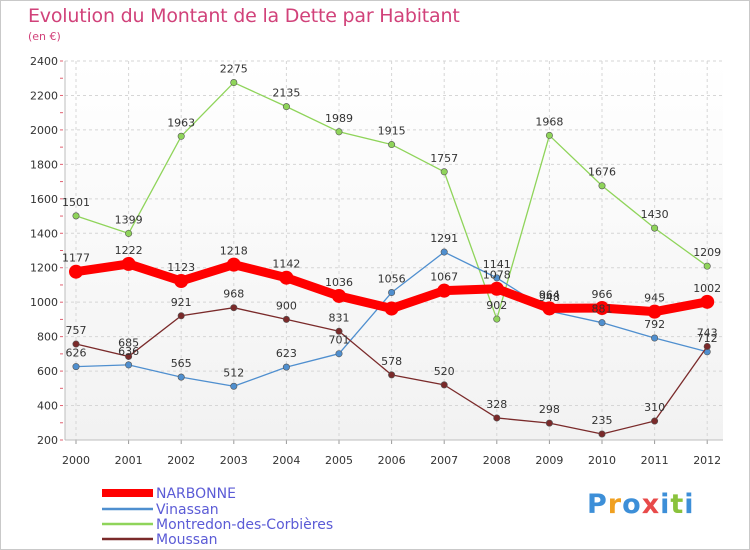  I want to click on x-tick-label: 2011, so click(655, 460).